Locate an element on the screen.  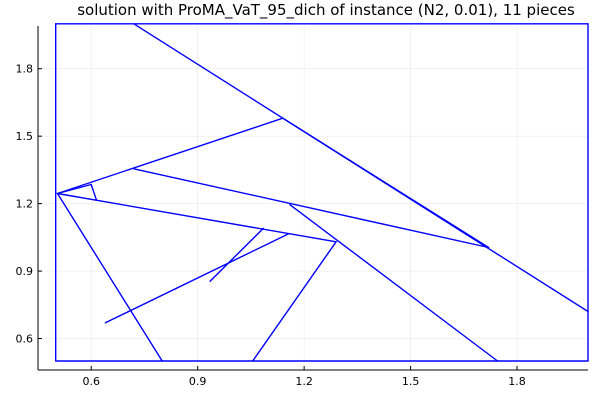
y-tick-label: 1.5 is located at coordinates (25, 136).